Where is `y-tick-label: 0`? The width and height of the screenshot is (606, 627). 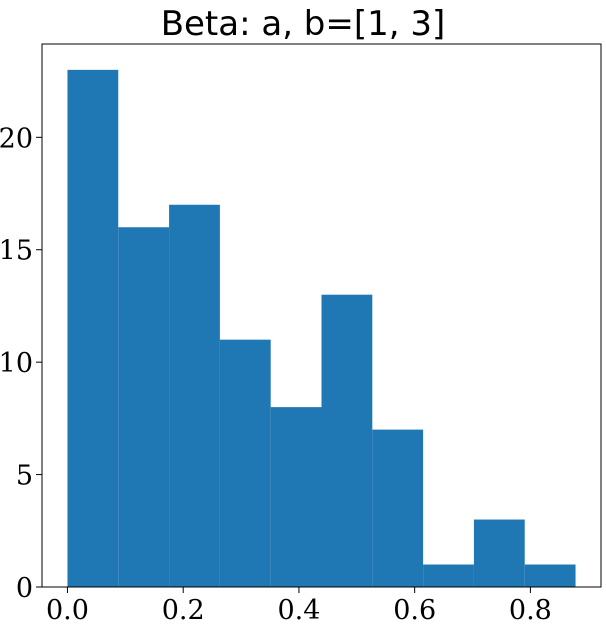
y-tick-label: 0 is located at coordinates (24, 588).